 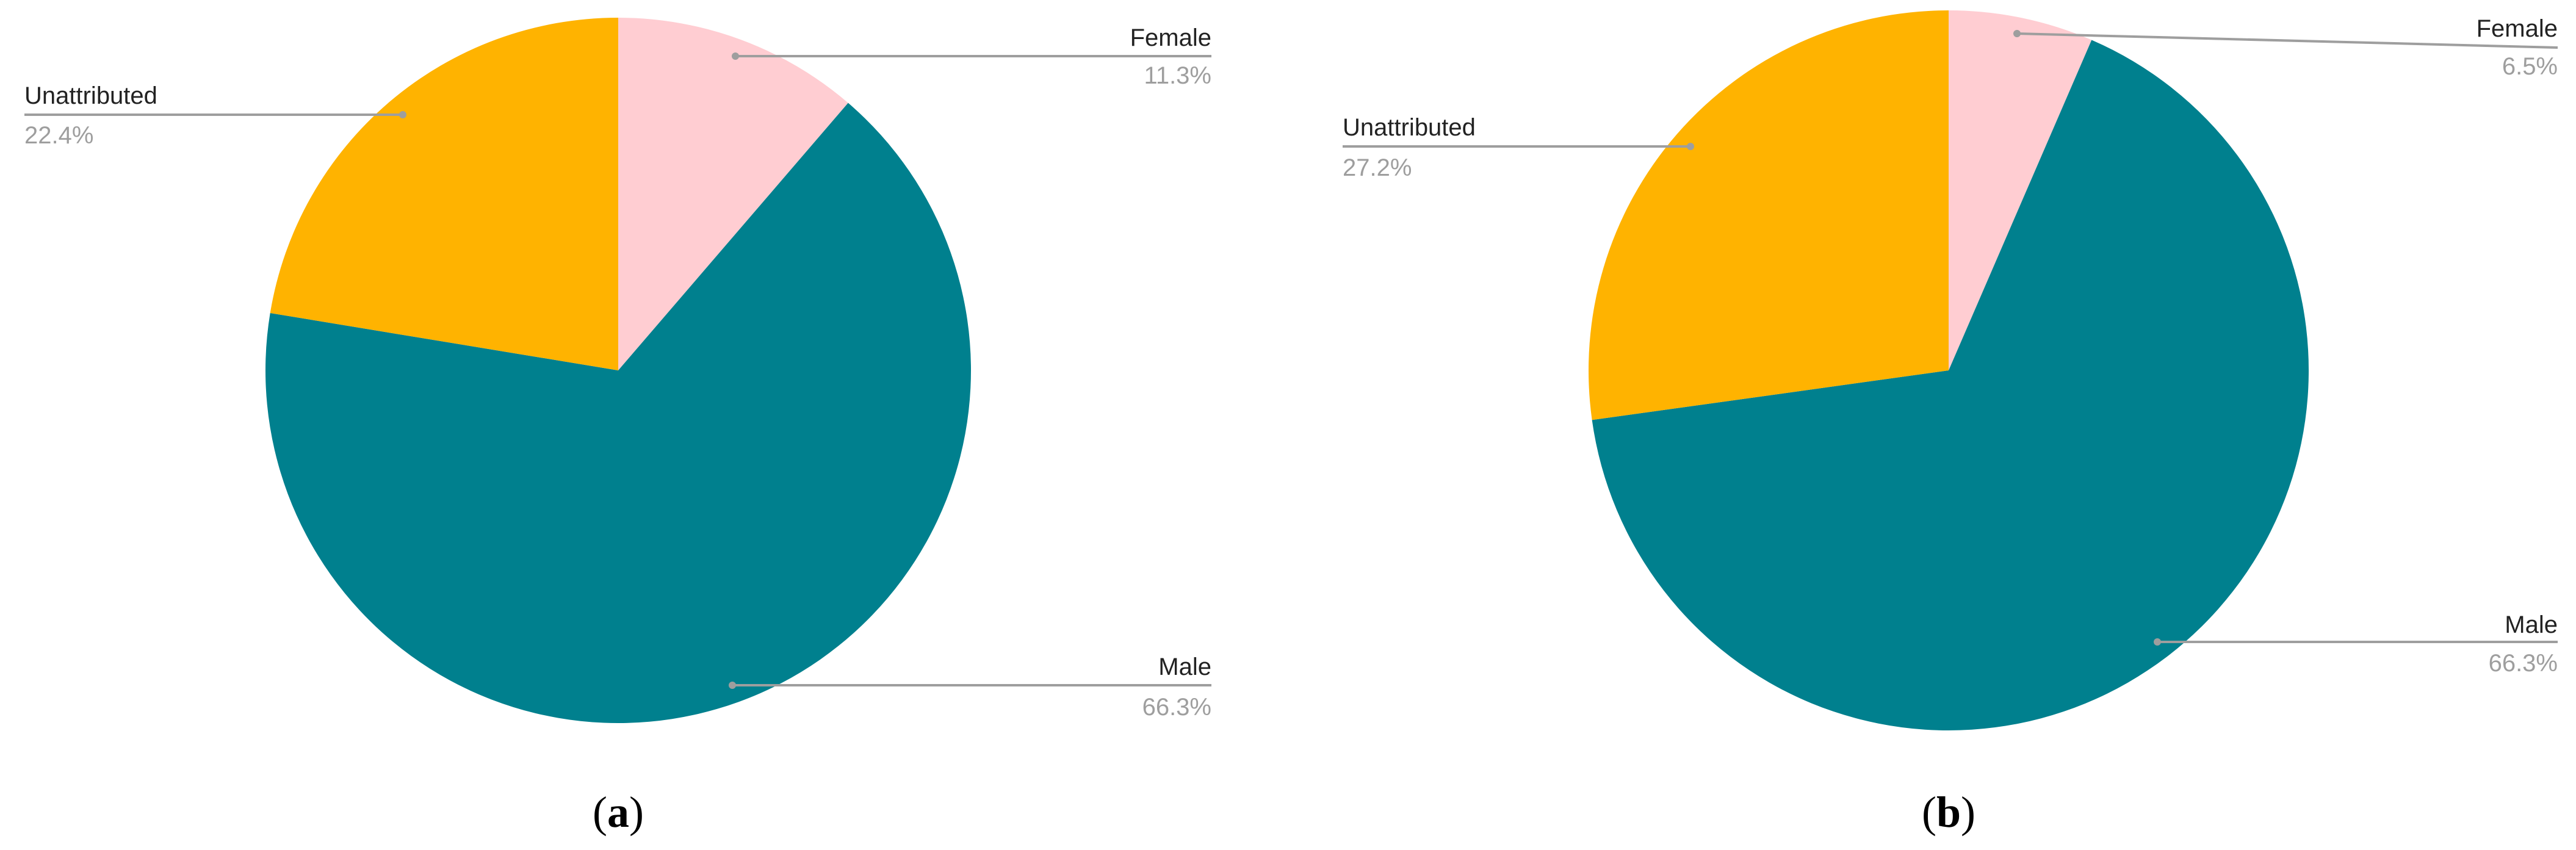 I want to click on panel-caption-b: (b), so click(x=1948, y=812).